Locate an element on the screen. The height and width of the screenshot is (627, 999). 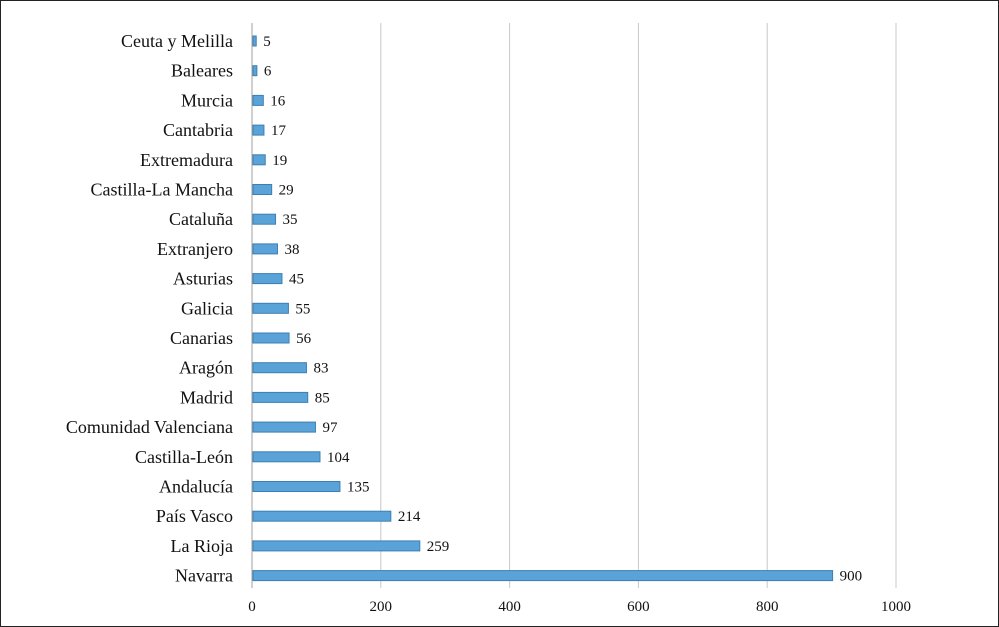
category-label-13: Comunidad Valenciana is located at coordinates (149, 427).